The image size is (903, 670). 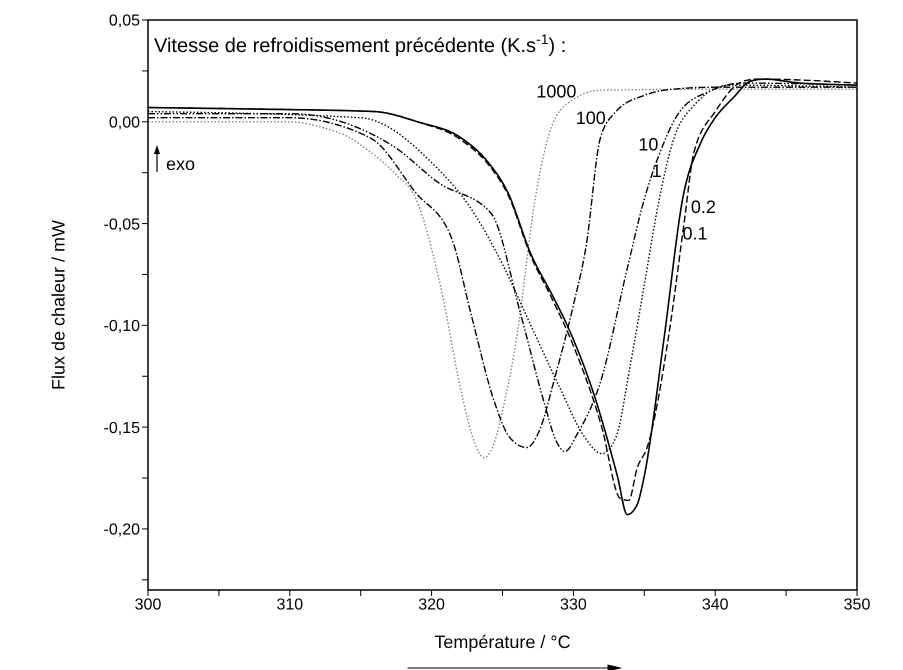 I want to click on legend-title: Vitesse de refroidissement précédente (K.s$^{-1}$) :, so click(x=360, y=44).